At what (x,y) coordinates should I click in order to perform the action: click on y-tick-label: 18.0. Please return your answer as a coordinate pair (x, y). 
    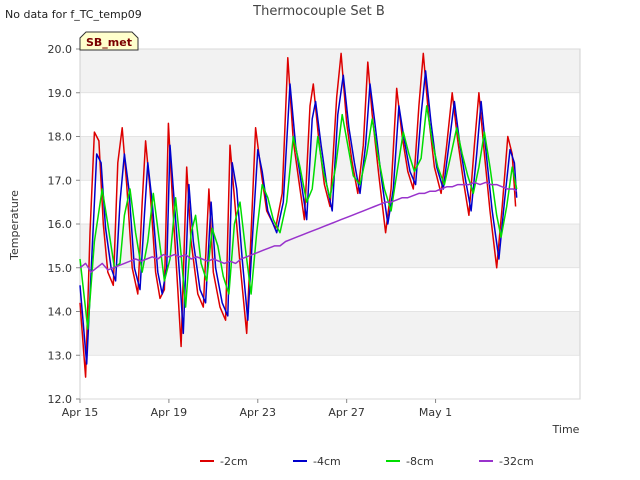
    Looking at the image, I should click on (60, 137).